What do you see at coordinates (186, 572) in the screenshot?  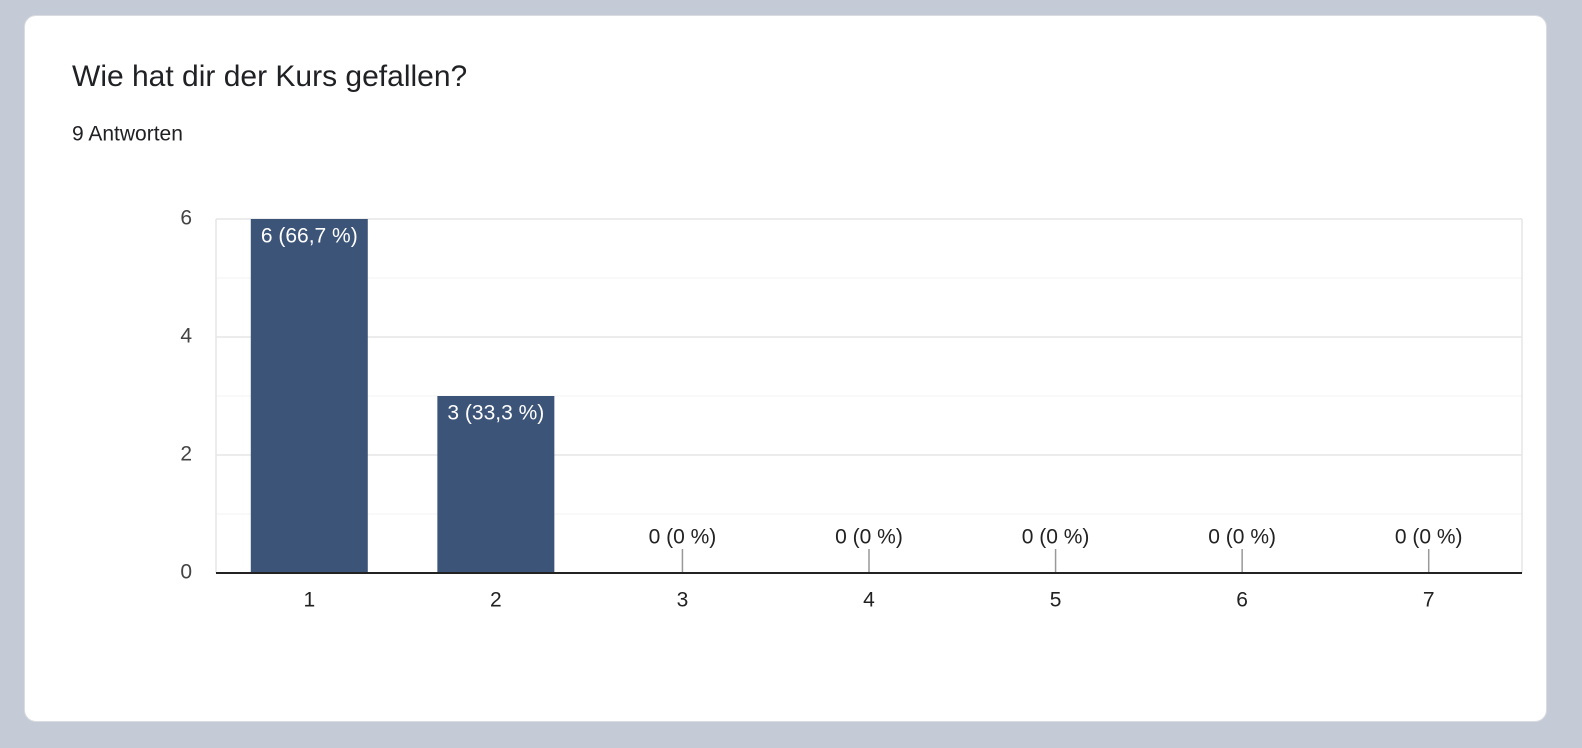 I see `y-tick-label: 0` at bounding box center [186, 572].